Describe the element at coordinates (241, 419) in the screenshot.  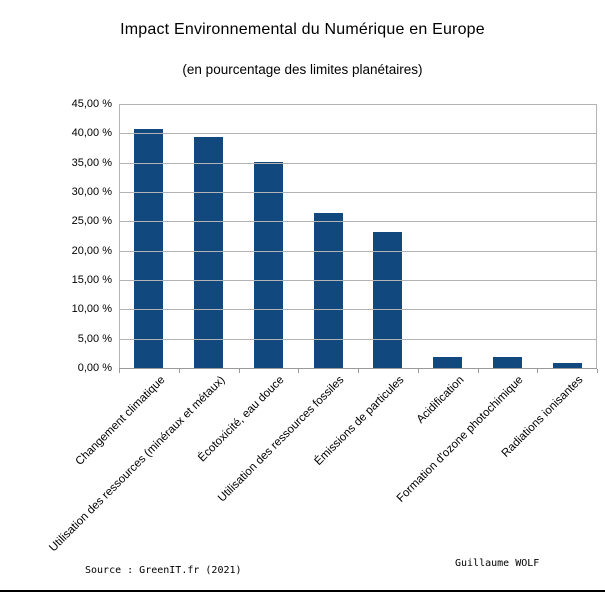
I see `x-axis-label: Écotoxicité, eau douce` at that location.